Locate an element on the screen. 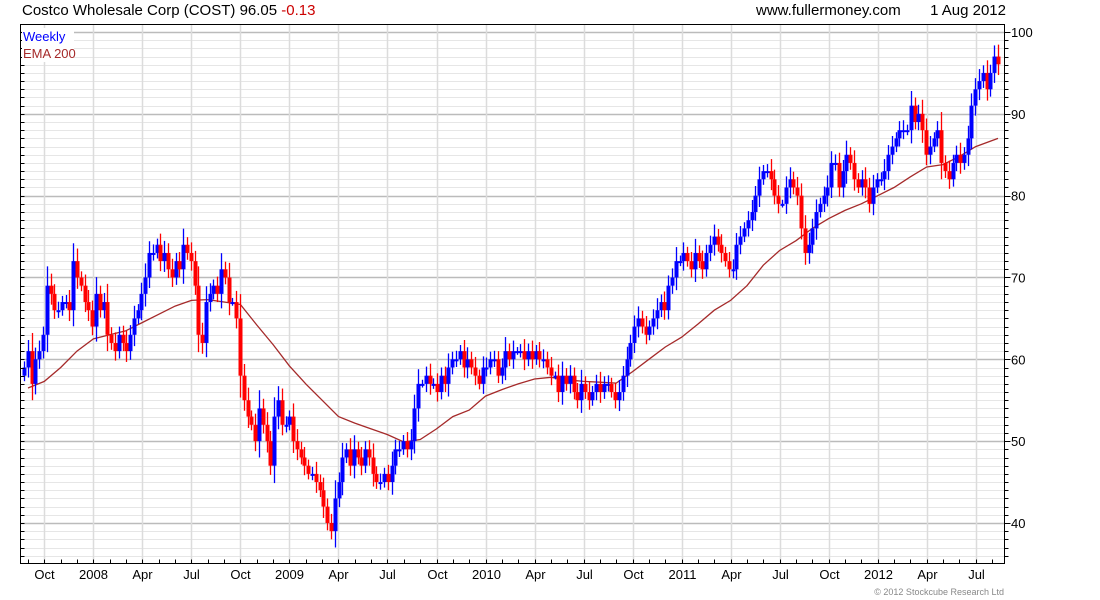 The height and width of the screenshot is (600, 1100). y-tick-label: 60 is located at coordinates (1018, 359).